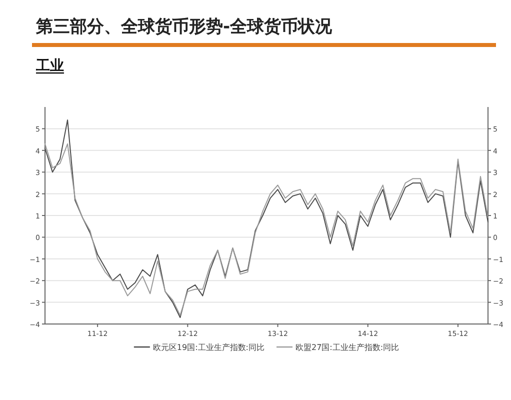  Describe the element at coordinates (49, 66) in the screenshot. I see `chart-subtitle: 工业` at that location.